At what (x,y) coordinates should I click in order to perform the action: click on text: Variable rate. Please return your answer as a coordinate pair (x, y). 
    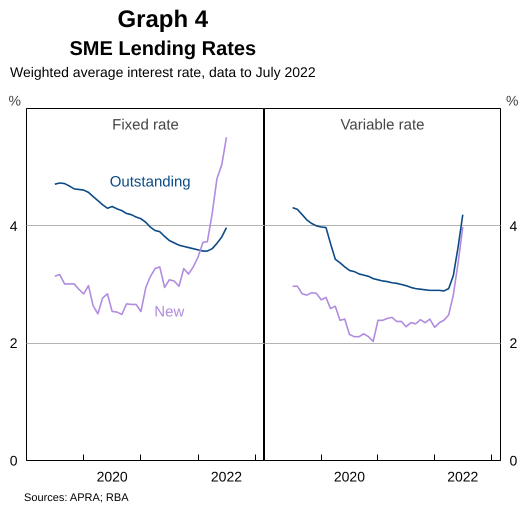
    Looking at the image, I should click on (382, 125).